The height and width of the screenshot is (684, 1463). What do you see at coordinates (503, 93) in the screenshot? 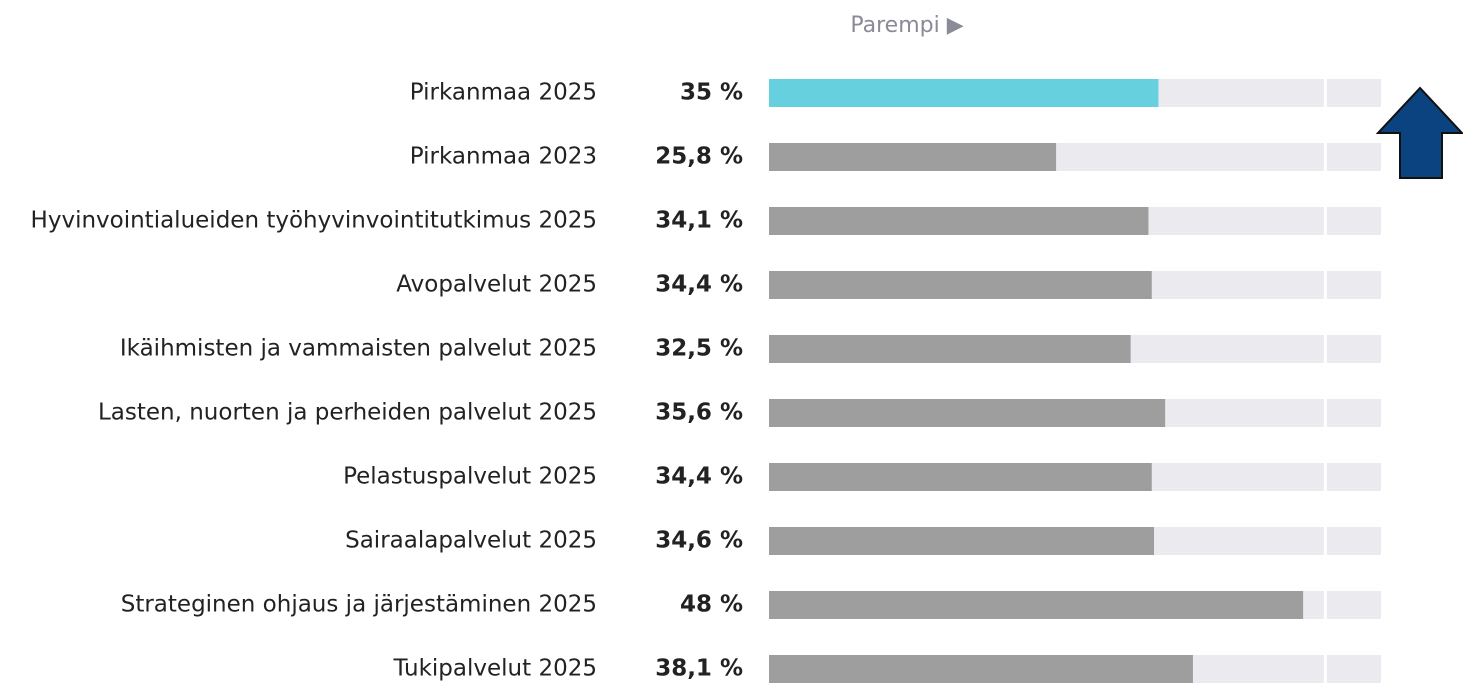
I see `category-label: Pirkanmaa 2025` at bounding box center [503, 93].